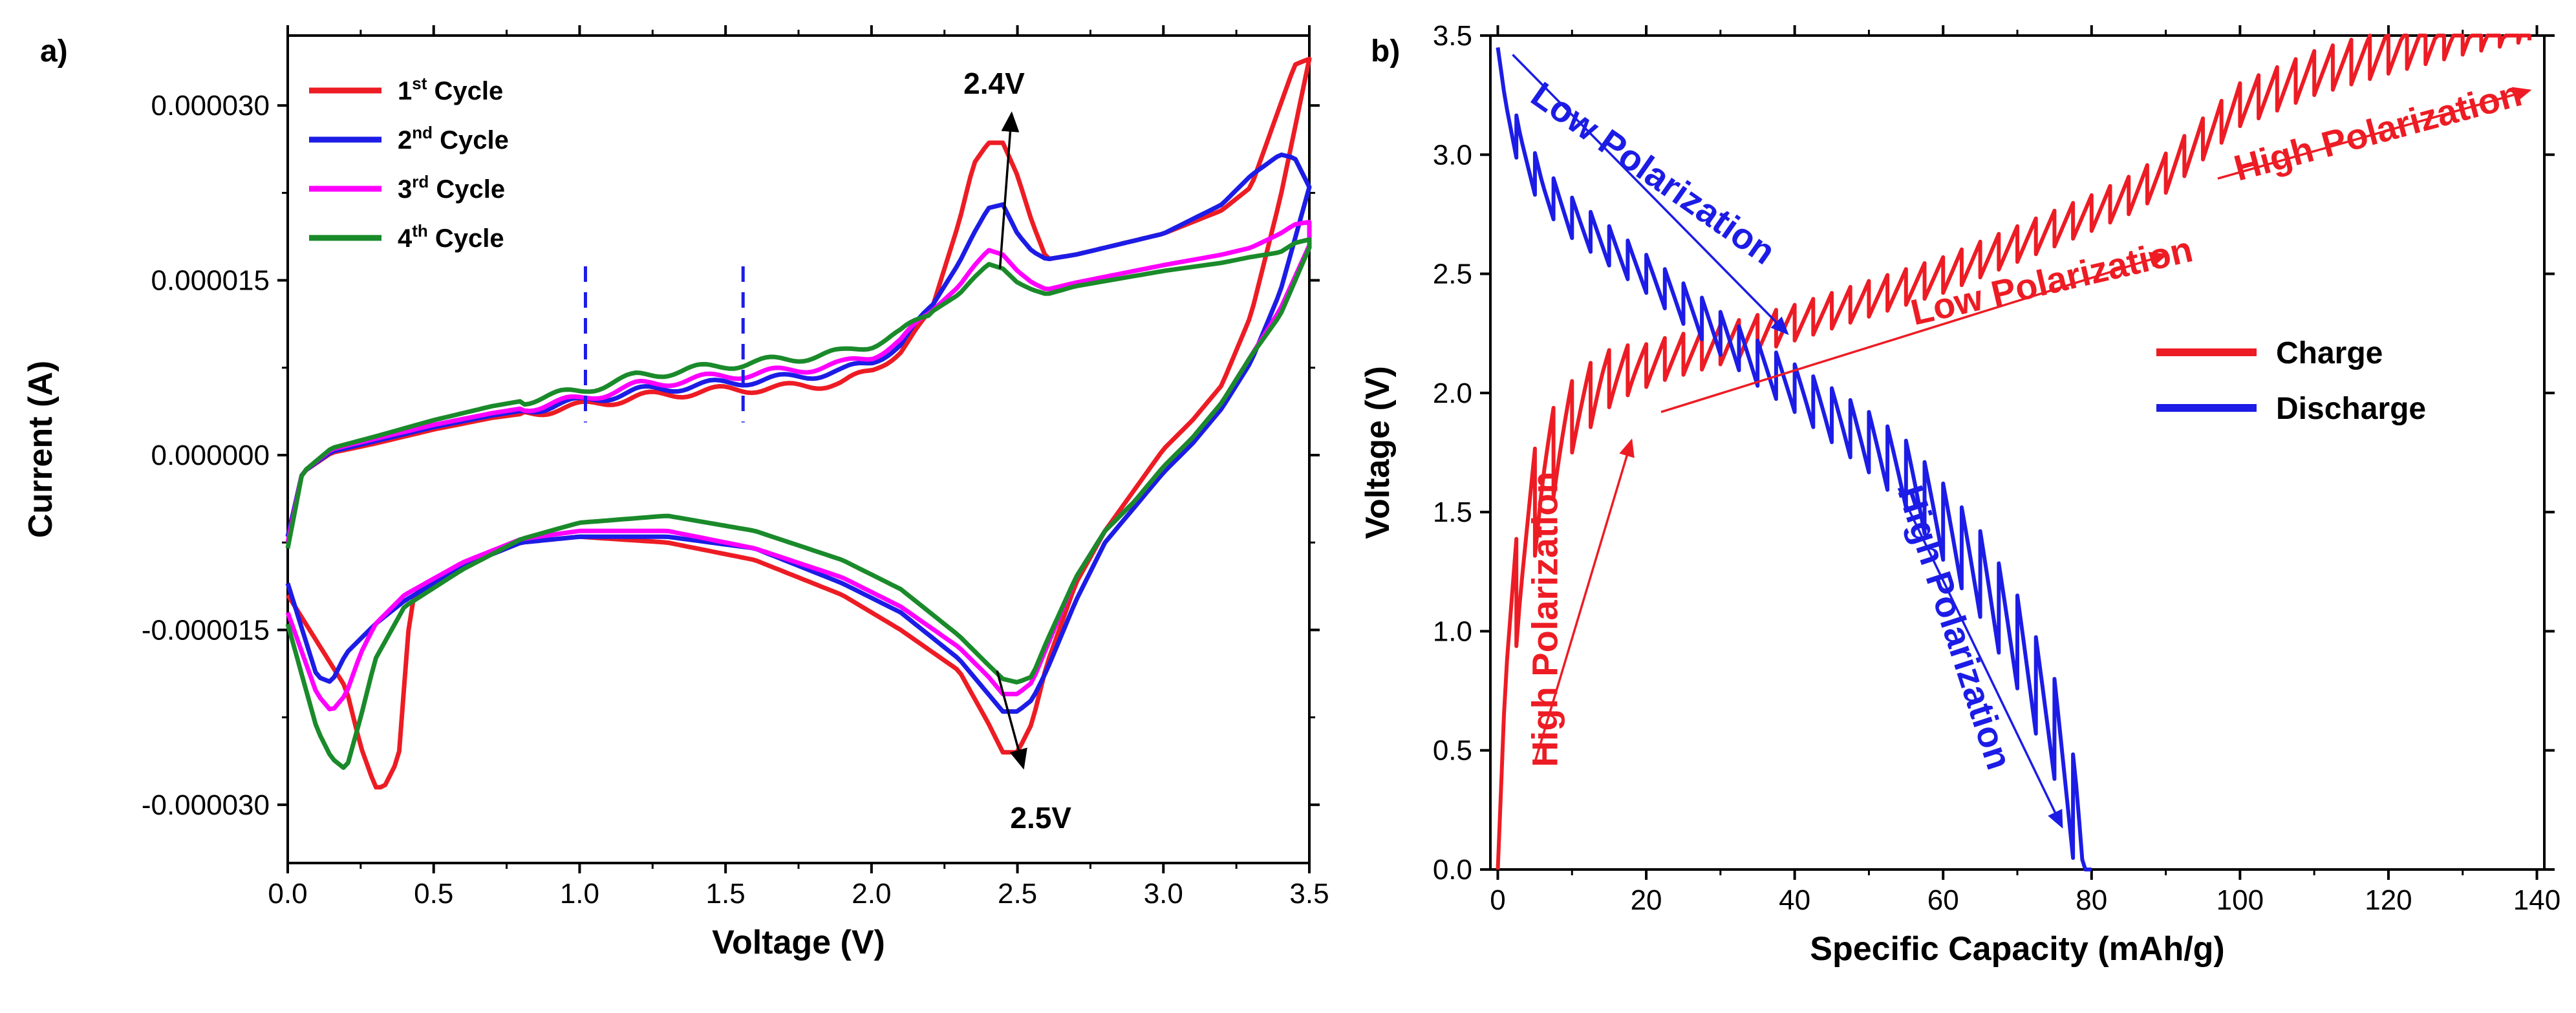 This screenshot has width=2576, height=1013. I want to click on y-tick-label: 1.5, so click(1452, 512).